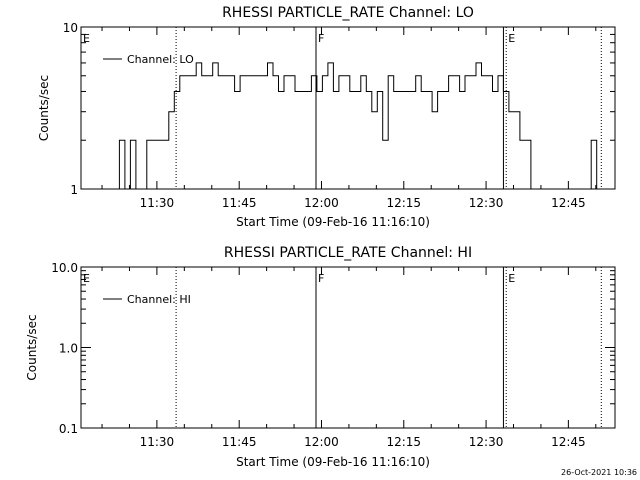 Image resolution: width=640 pixels, height=480 pixels. What do you see at coordinates (160, 59) in the screenshot?
I see `legend-entry: Channel: LO` at bounding box center [160, 59].